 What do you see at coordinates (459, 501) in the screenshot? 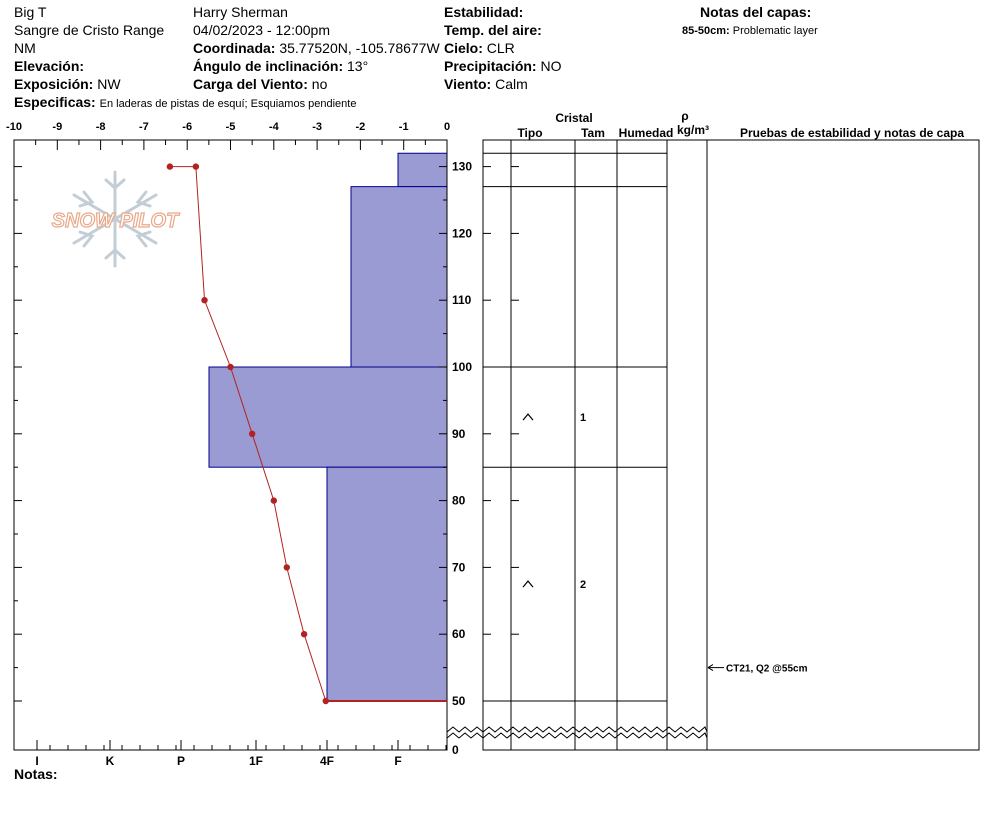
I see `depth-tick-label: 80` at bounding box center [459, 501].